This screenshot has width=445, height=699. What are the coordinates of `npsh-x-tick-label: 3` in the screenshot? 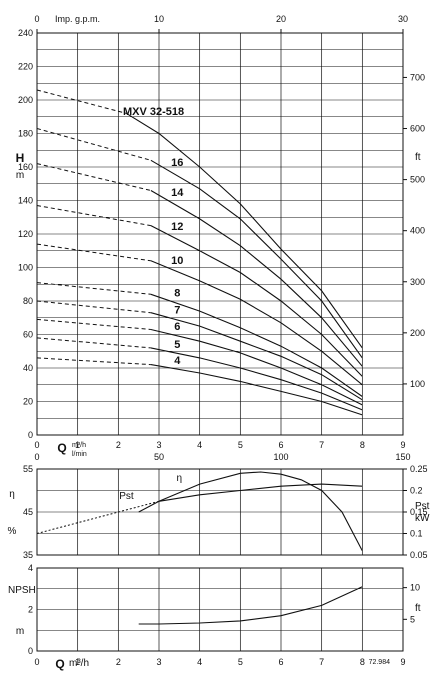 It's located at (158, 662).